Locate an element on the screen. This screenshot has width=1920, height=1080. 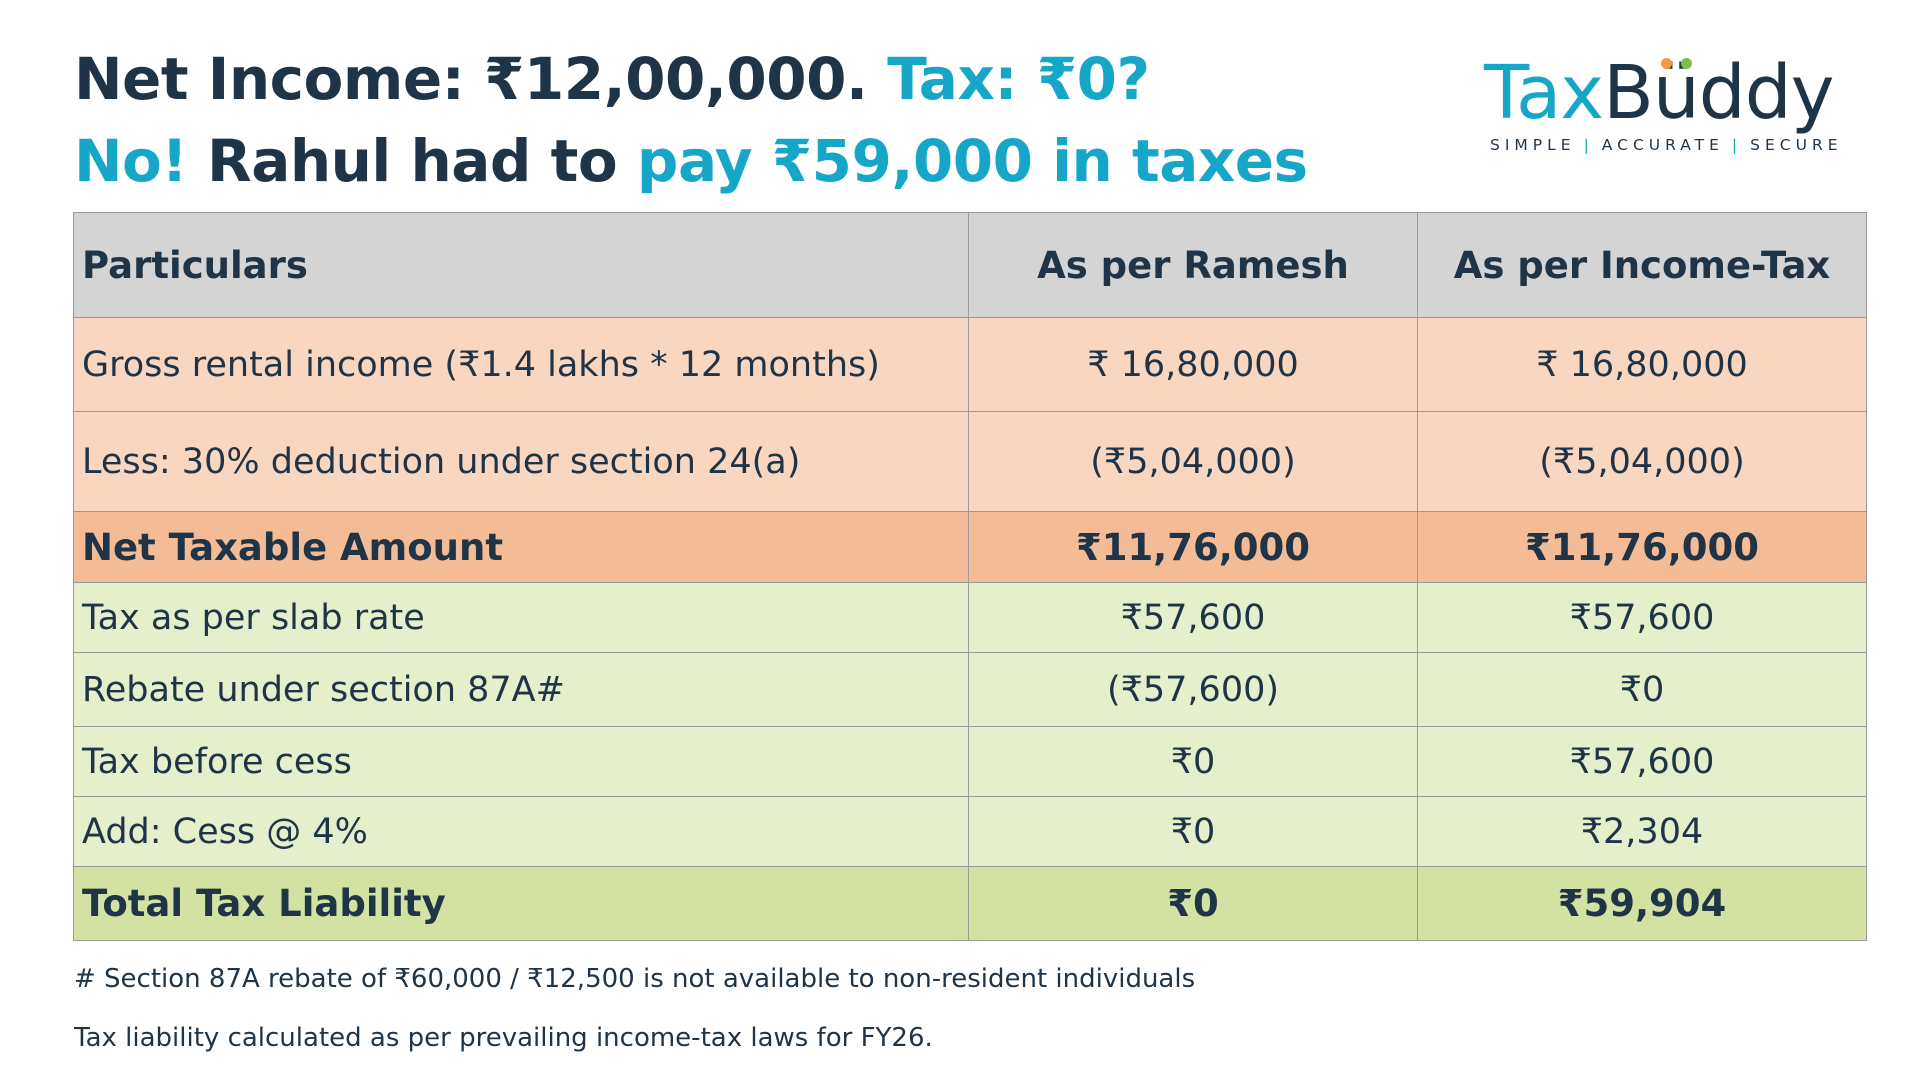
headline-tax-question: Tax: ₹0? is located at coordinates (1018, 79).